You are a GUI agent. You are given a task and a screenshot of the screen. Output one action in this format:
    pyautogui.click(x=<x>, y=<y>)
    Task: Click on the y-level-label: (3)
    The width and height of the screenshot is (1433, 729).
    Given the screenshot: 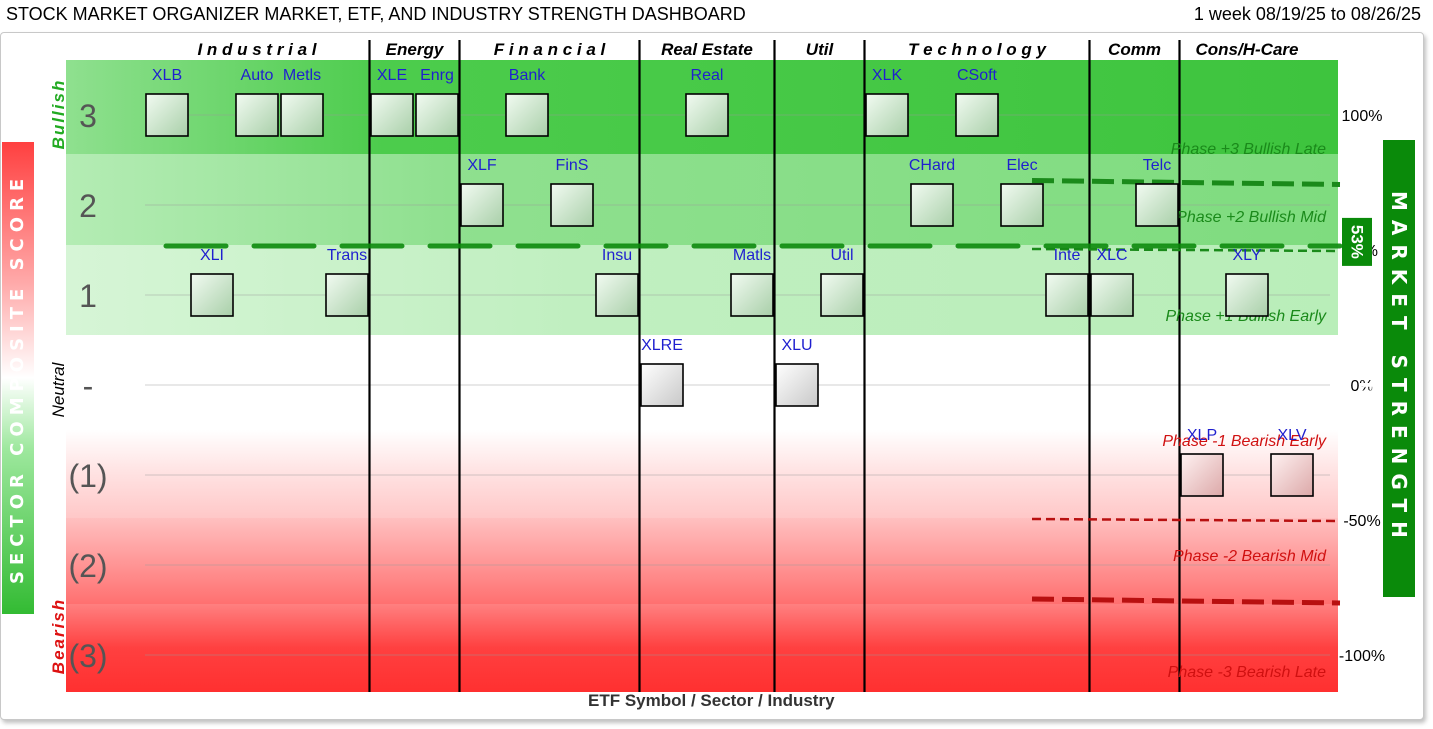 What is the action you would take?
    pyautogui.click(x=87, y=656)
    